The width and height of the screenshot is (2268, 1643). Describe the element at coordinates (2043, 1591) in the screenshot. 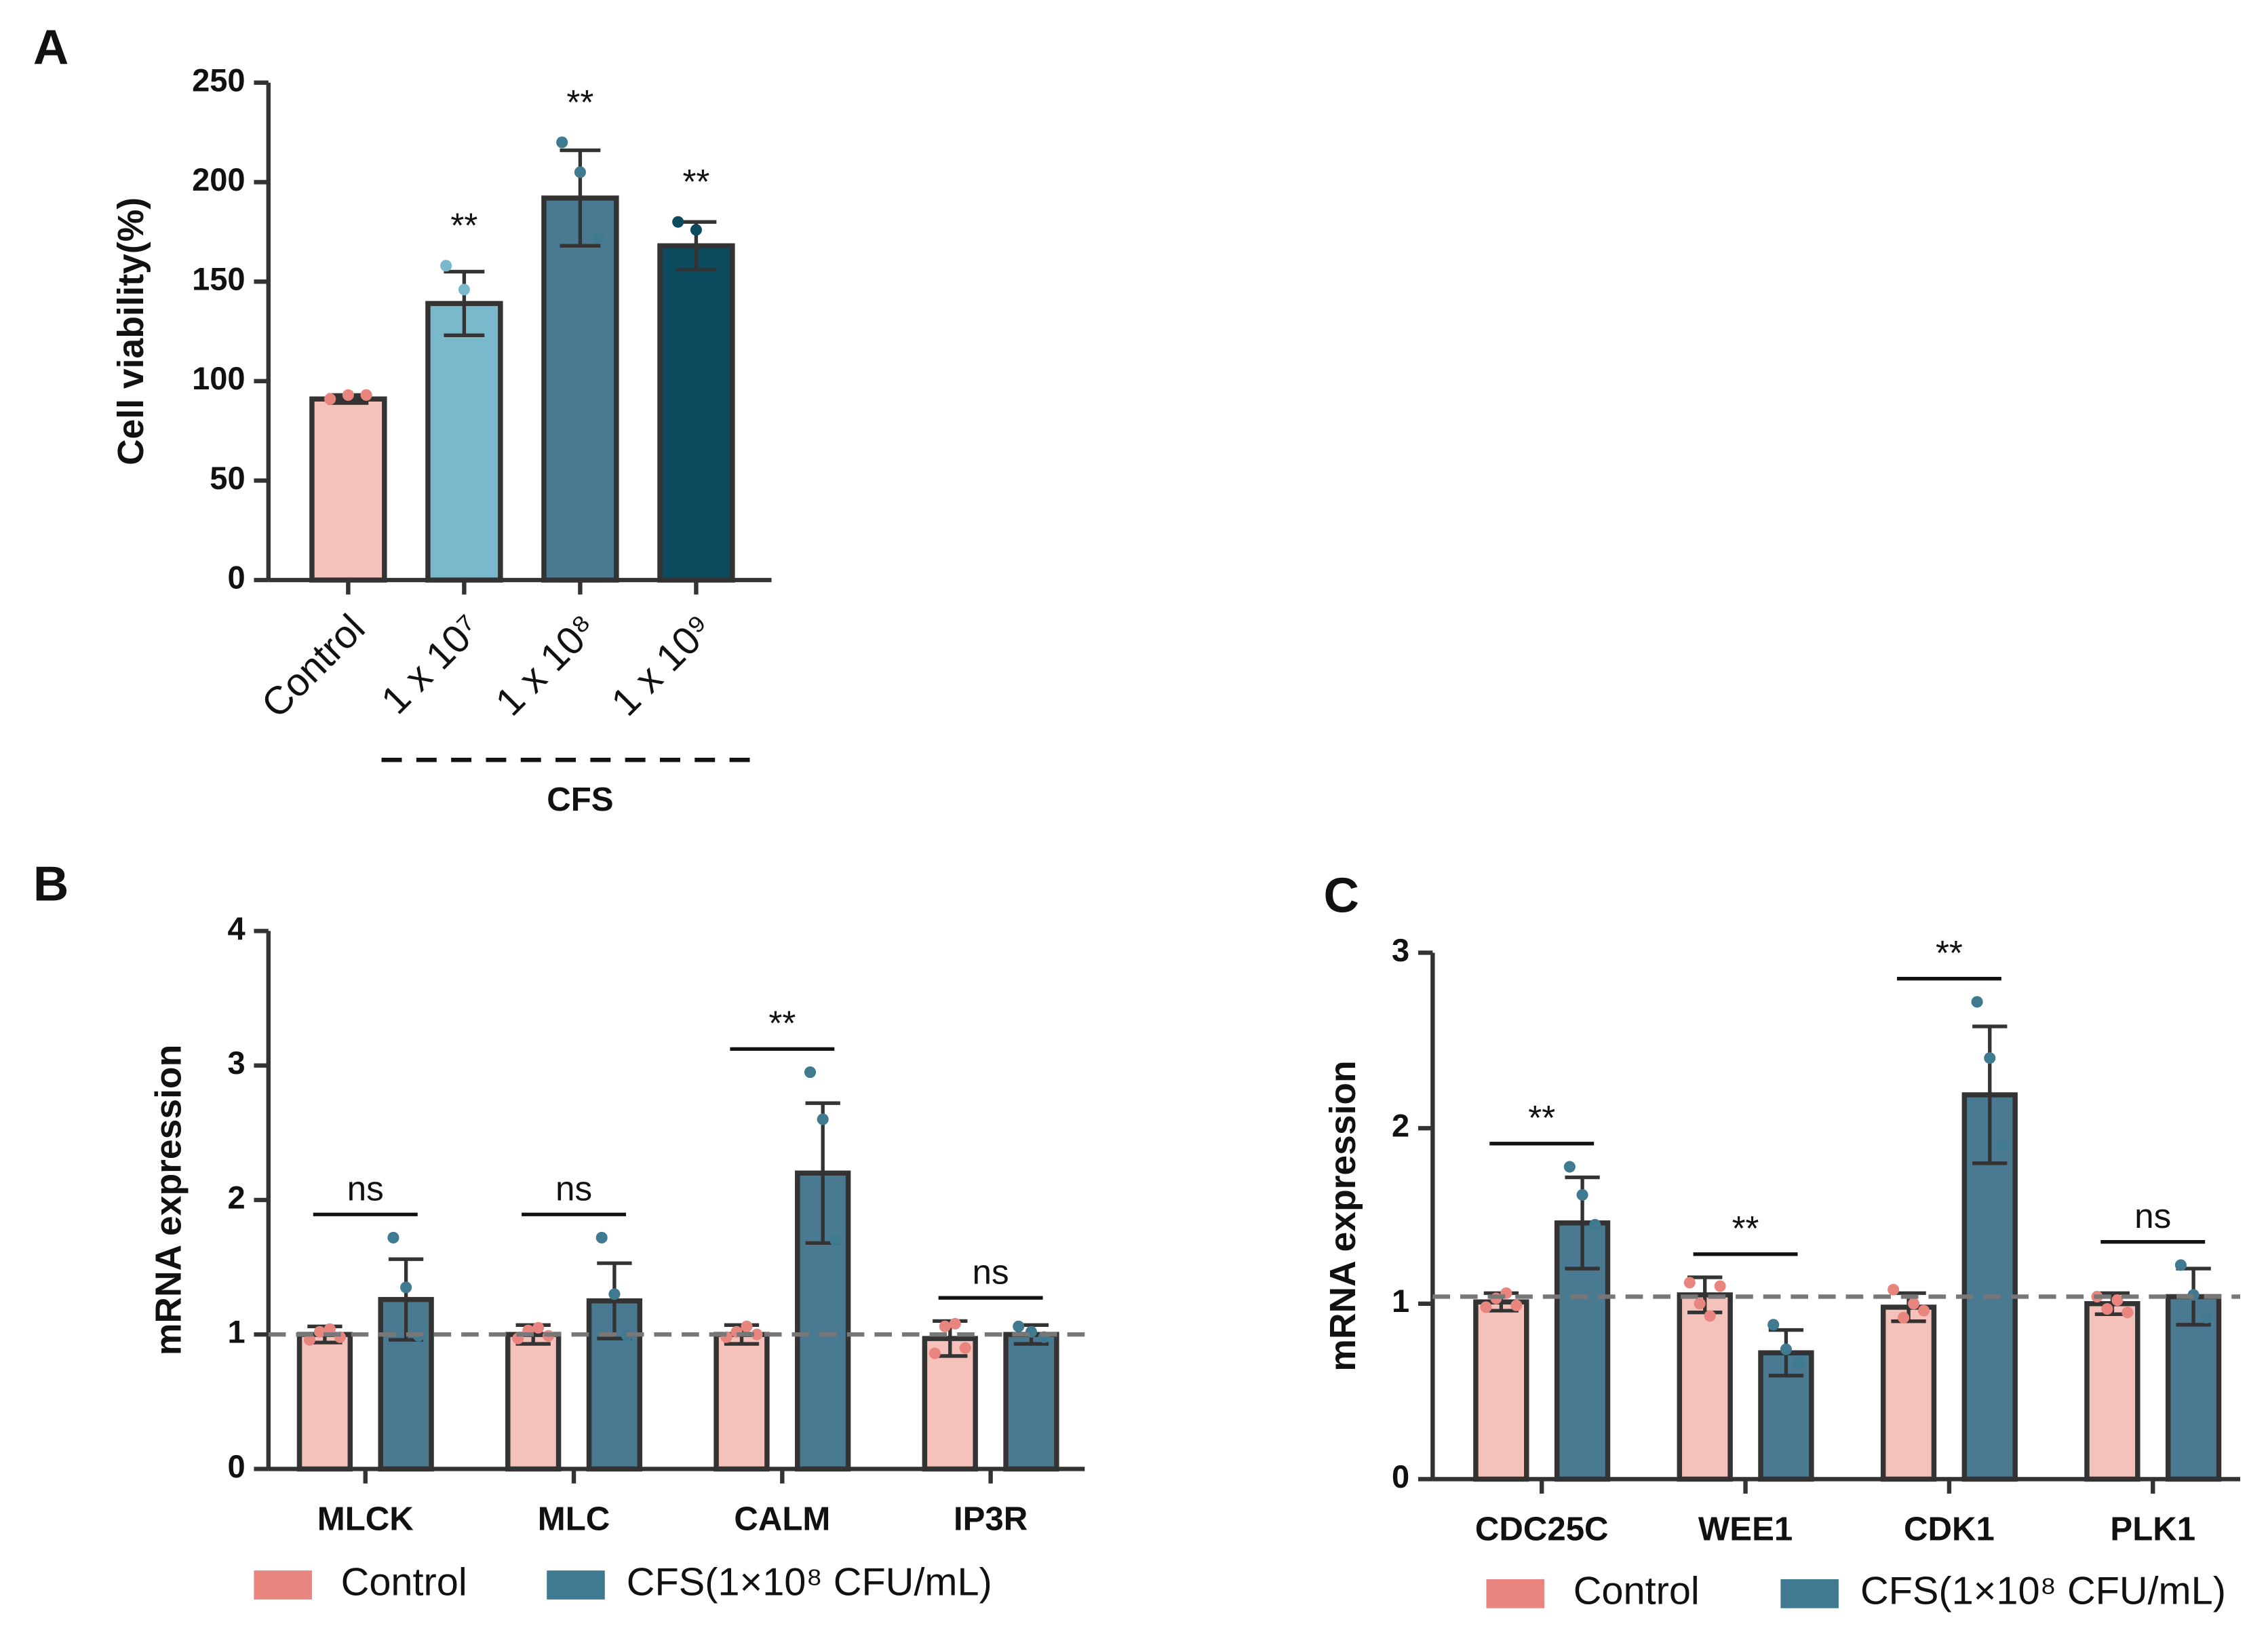

I see `legend-label: CFS(1×10⁸ CFU/mL)` at that location.